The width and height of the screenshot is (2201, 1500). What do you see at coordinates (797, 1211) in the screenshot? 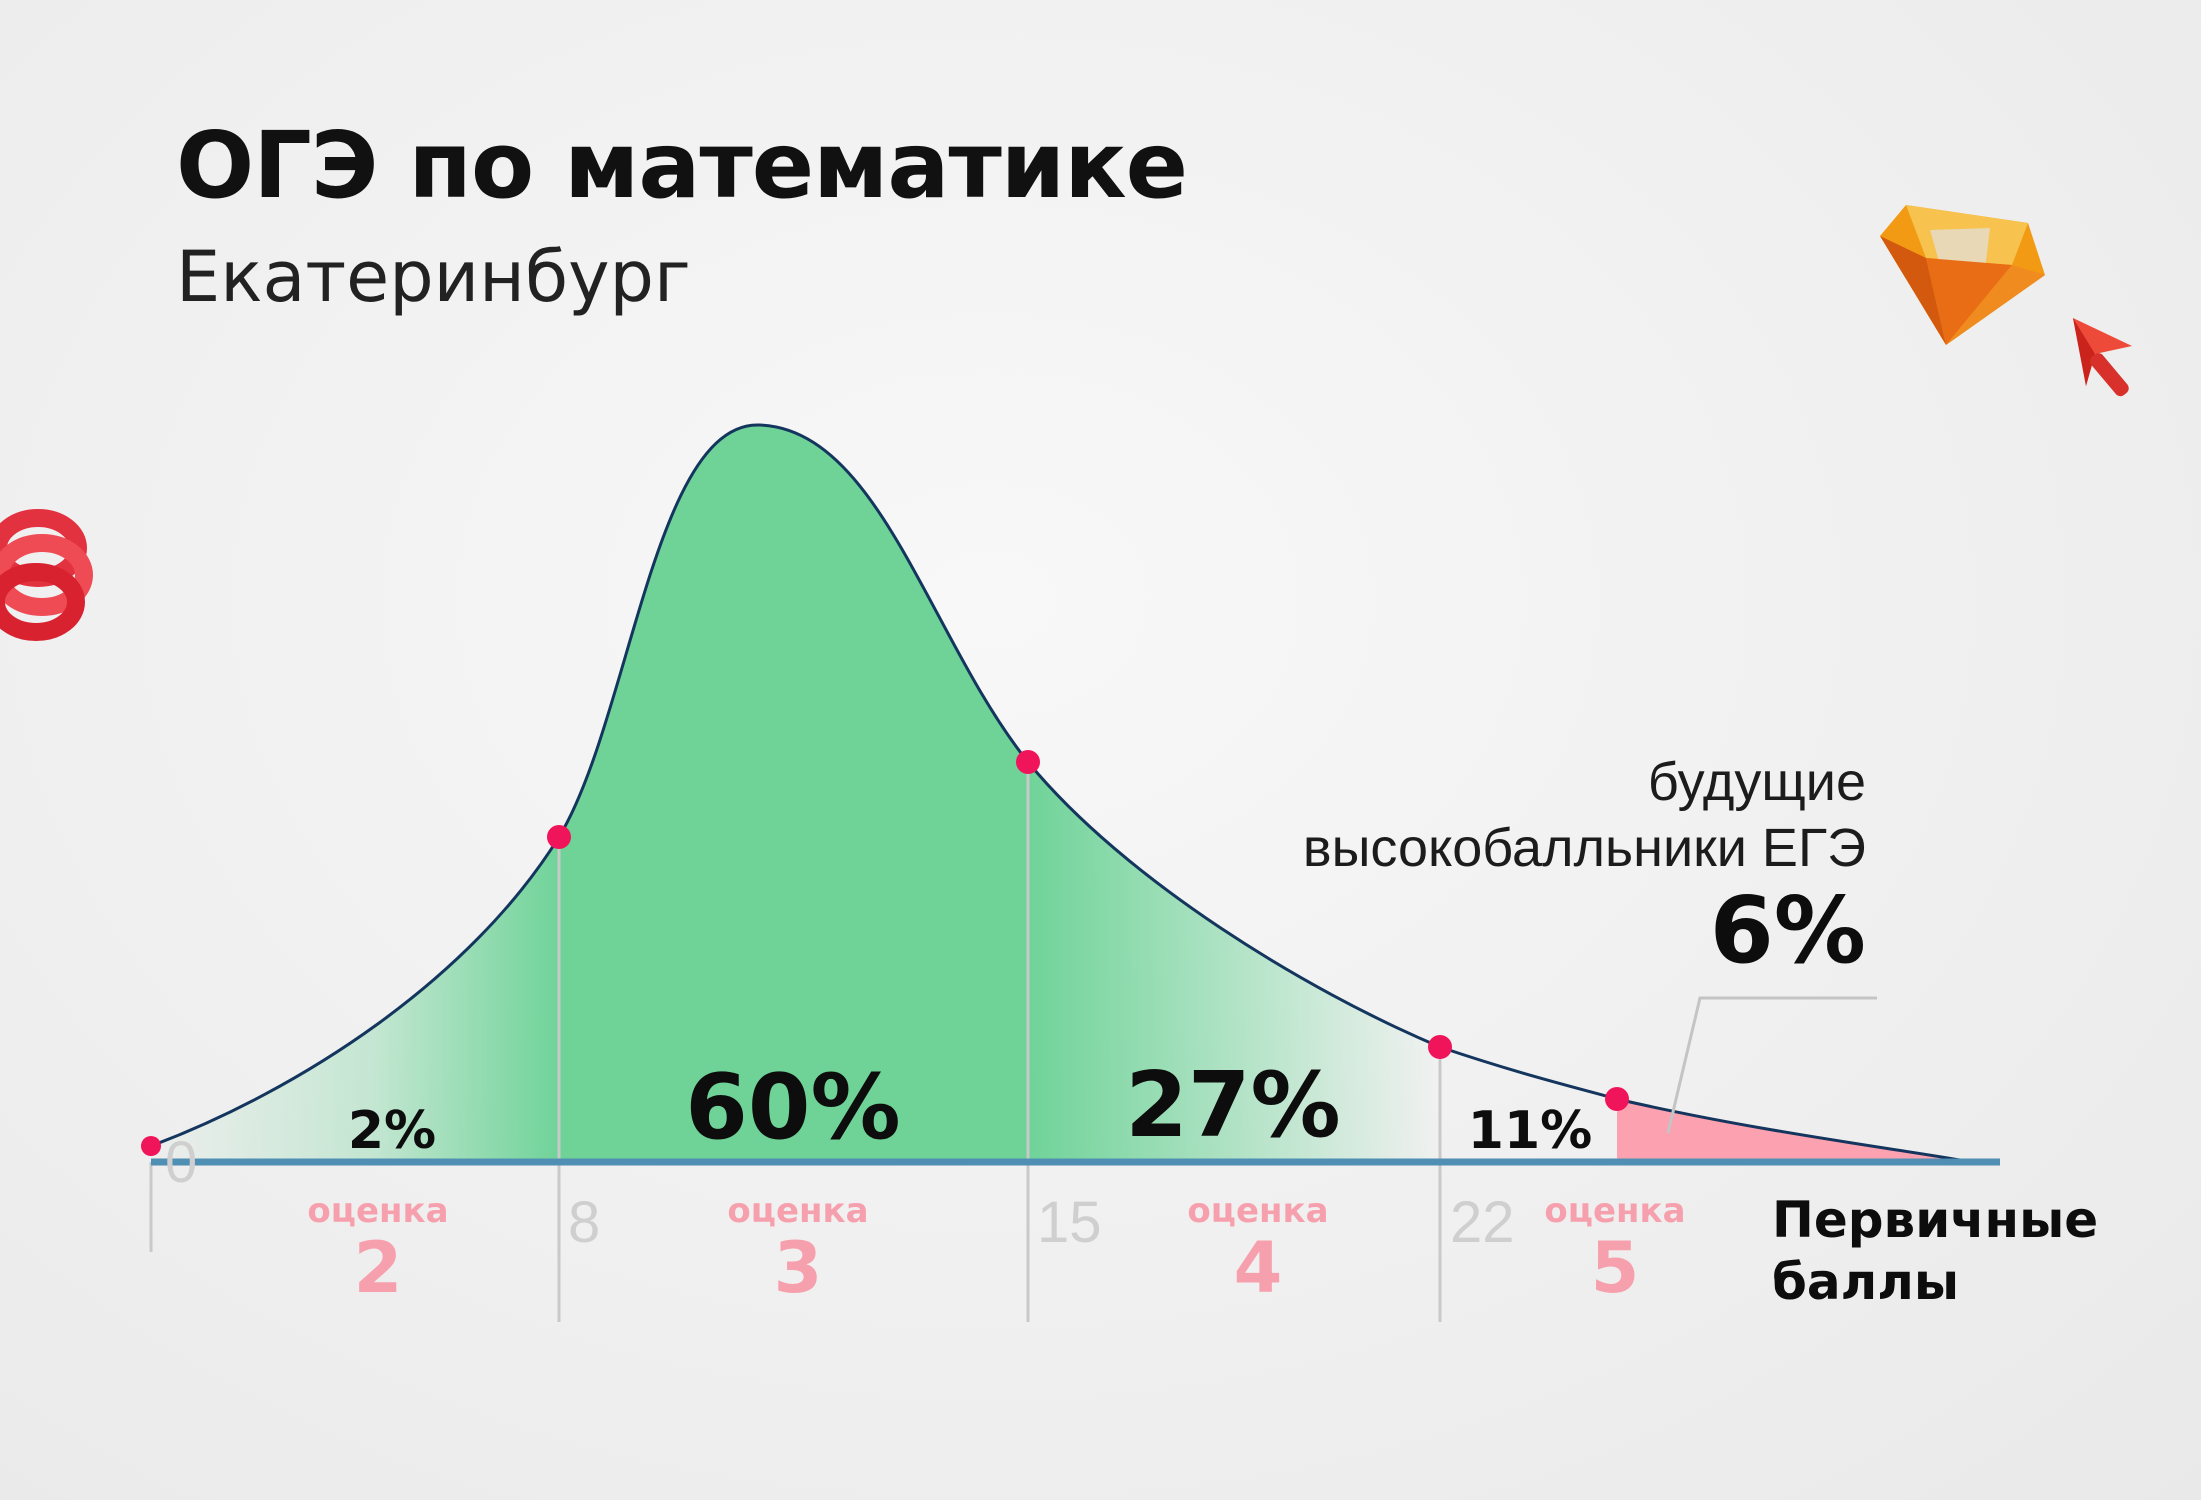
I see `grade-label-3: оценка` at bounding box center [797, 1211].